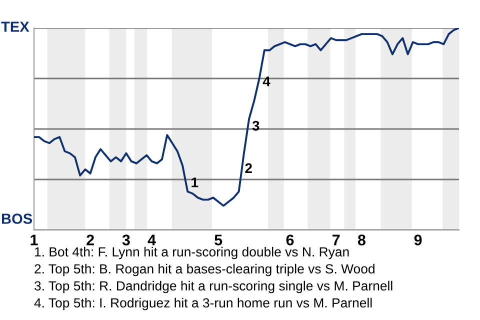 The height and width of the screenshot is (320, 480). What do you see at coordinates (336, 240) in the screenshot?
I see `x-tick-label: 7` at bounding box center [336, 240].